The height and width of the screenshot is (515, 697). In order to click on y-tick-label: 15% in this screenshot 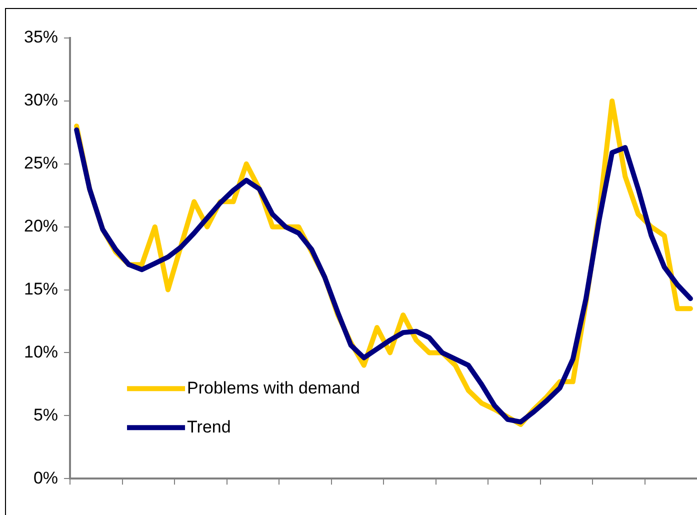, I will do `click(41, 288)`.